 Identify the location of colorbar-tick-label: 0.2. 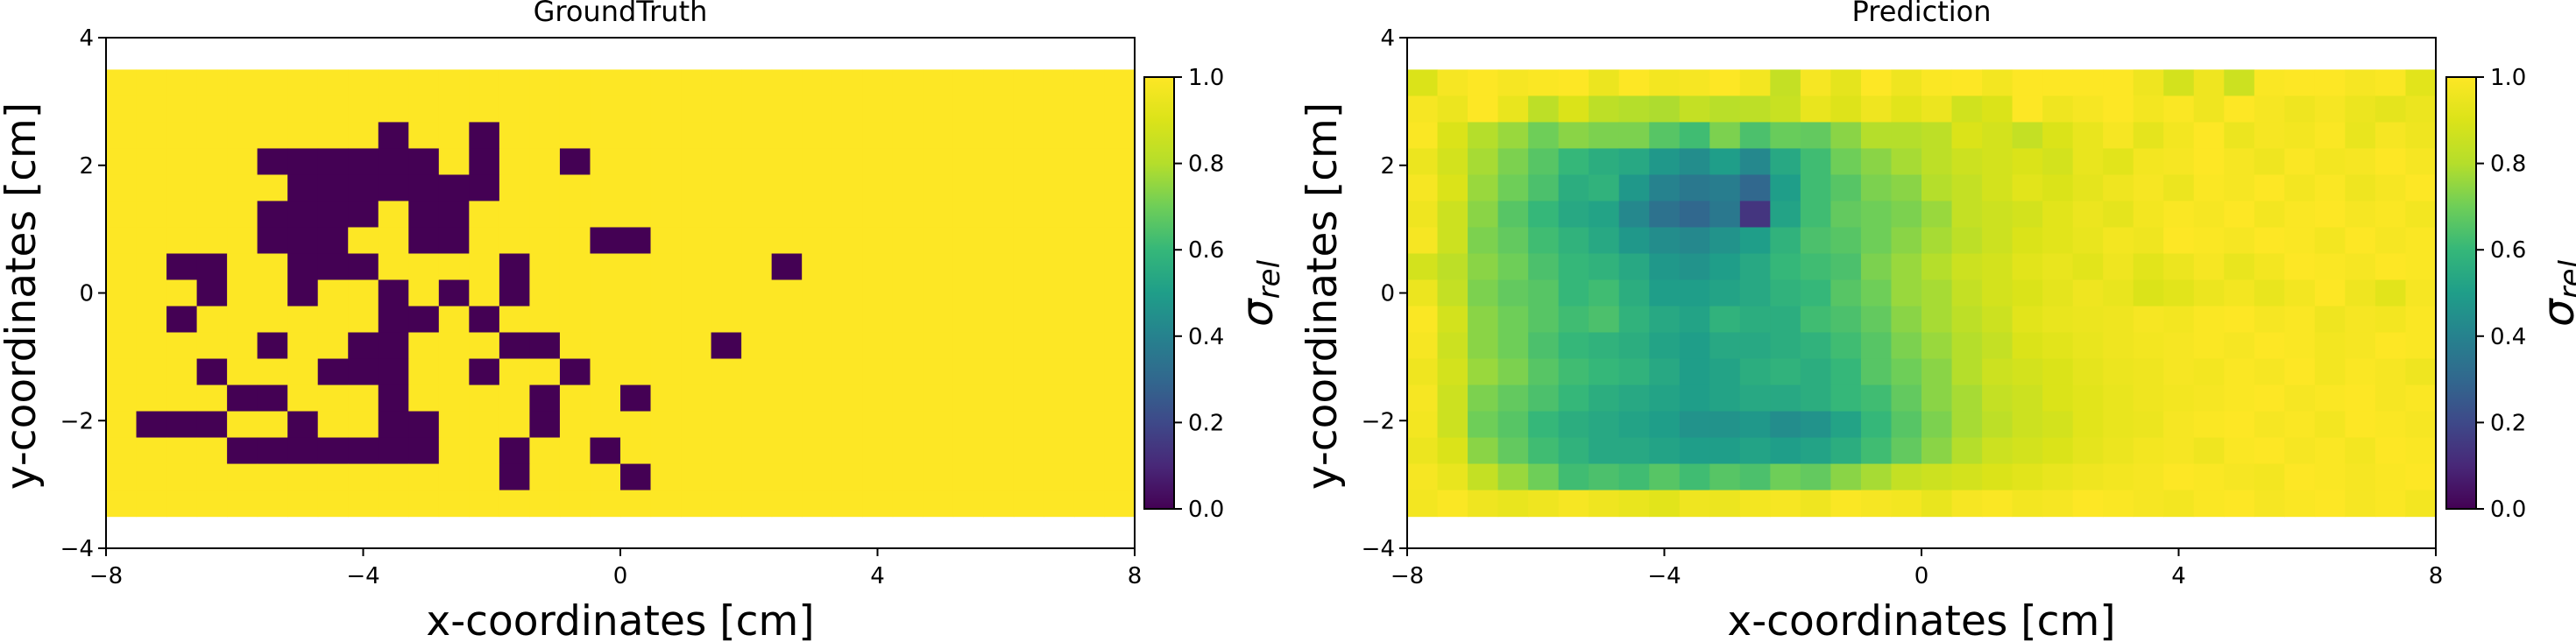
(2508, 423).